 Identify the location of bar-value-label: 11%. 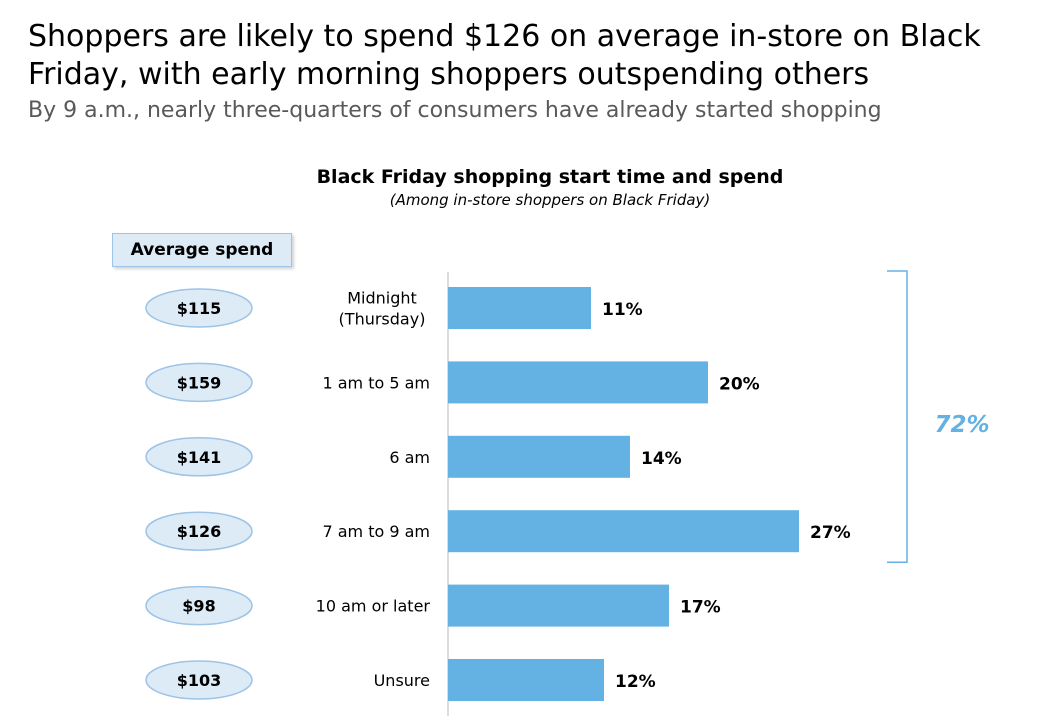
(622, 310).